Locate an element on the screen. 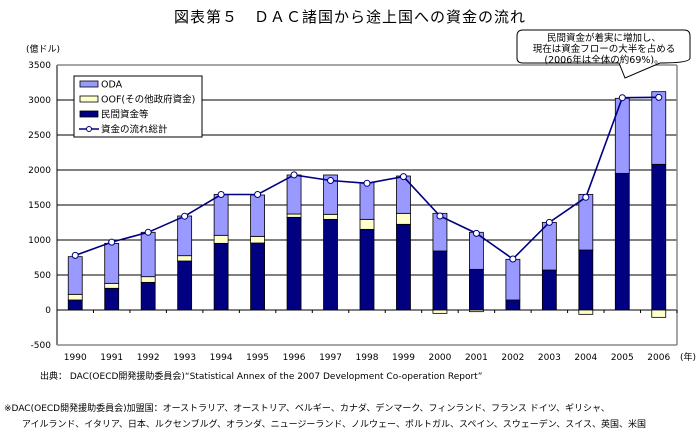  x-tick-label: 2001 is located at coordinates (476, 358).